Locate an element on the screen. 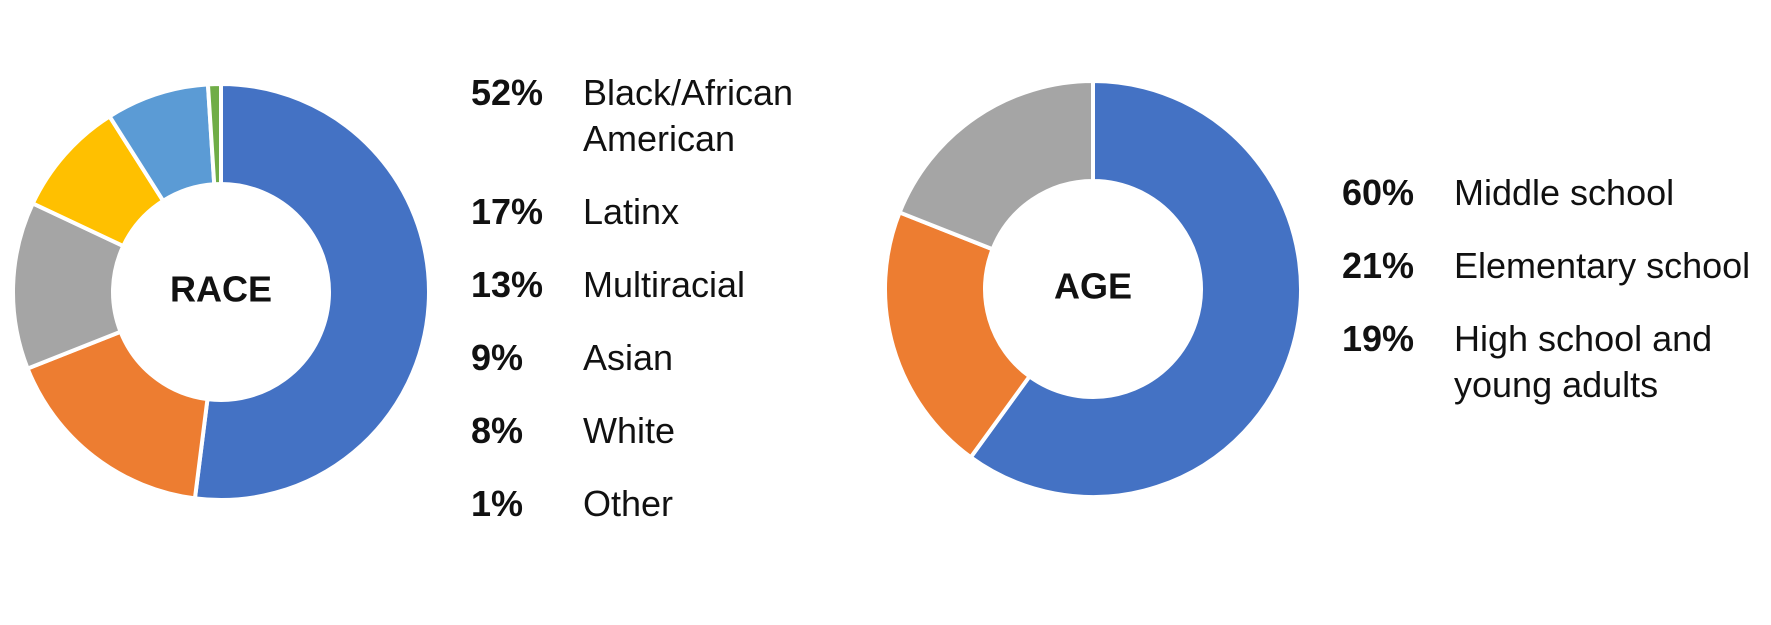 The width and height of the screenshot is (1771, 625). legend-label: White is located at coordinates (629, 430).